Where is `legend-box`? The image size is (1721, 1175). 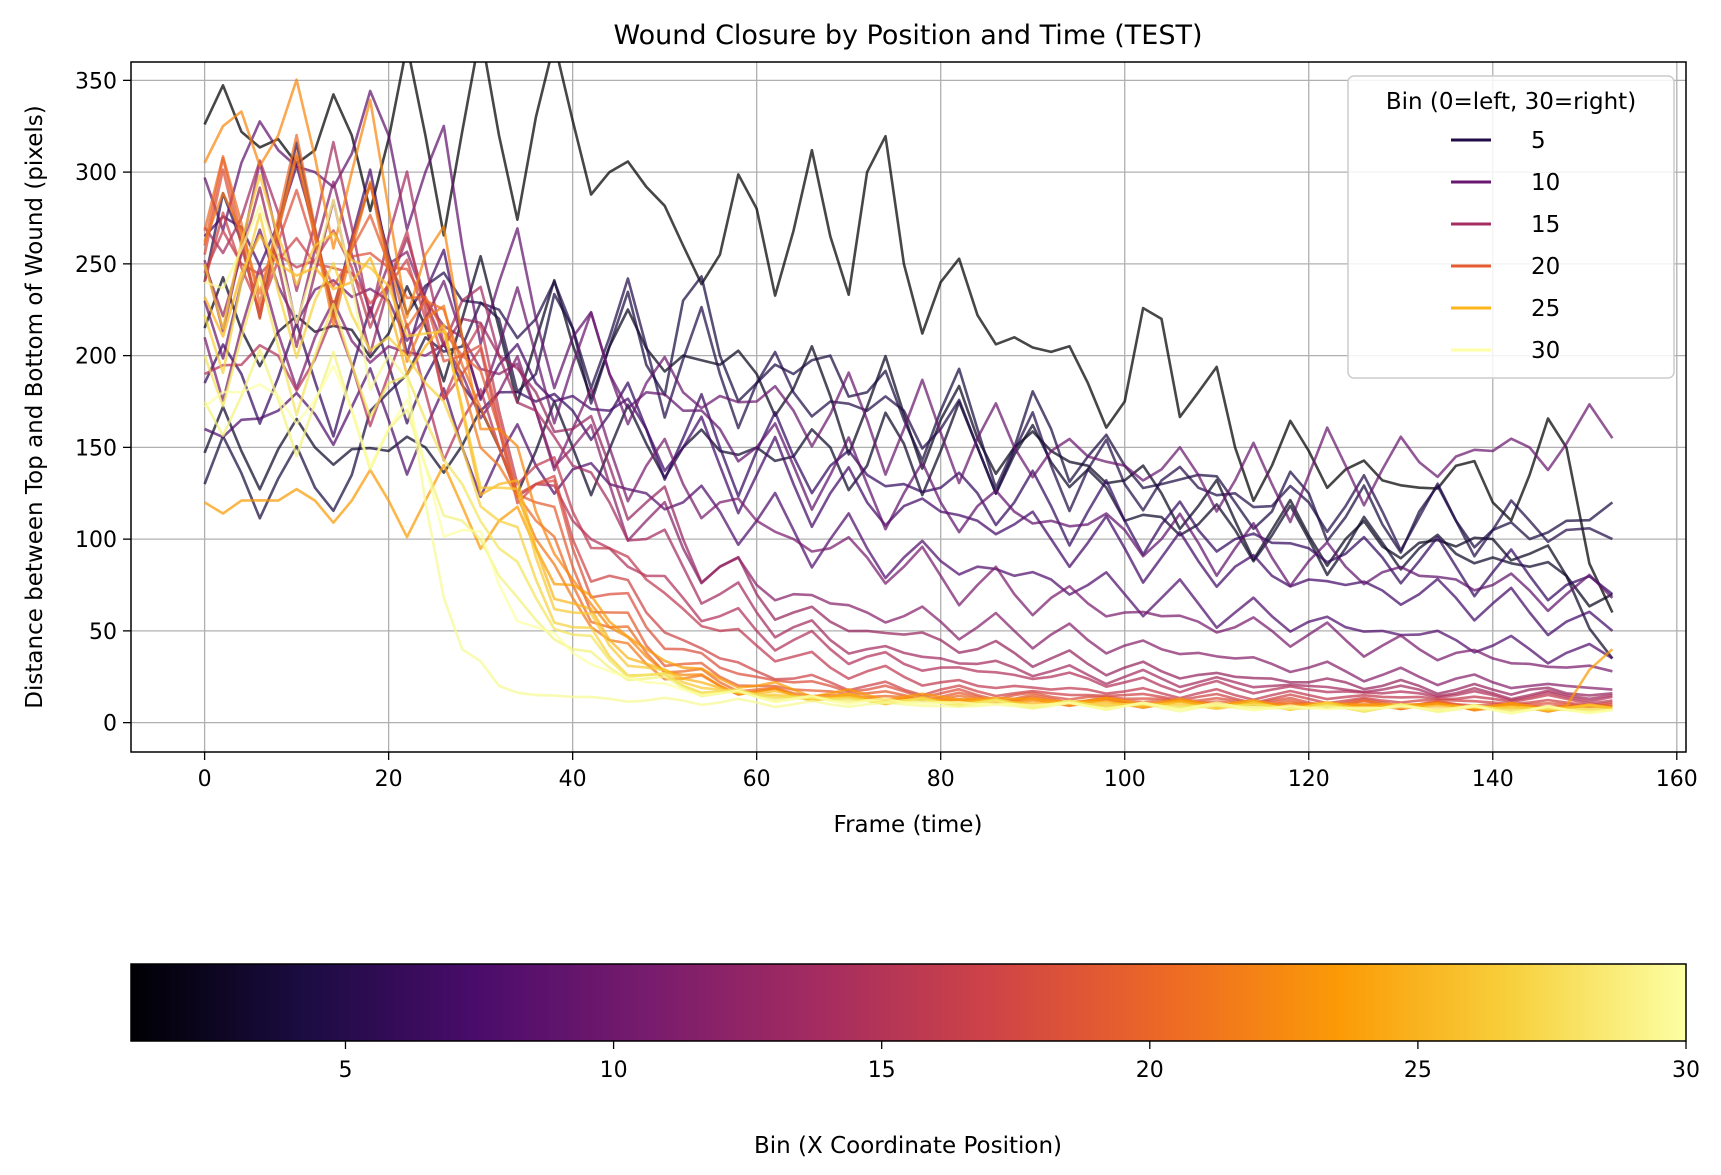
legend-box is located at coordinates (1511, 227).